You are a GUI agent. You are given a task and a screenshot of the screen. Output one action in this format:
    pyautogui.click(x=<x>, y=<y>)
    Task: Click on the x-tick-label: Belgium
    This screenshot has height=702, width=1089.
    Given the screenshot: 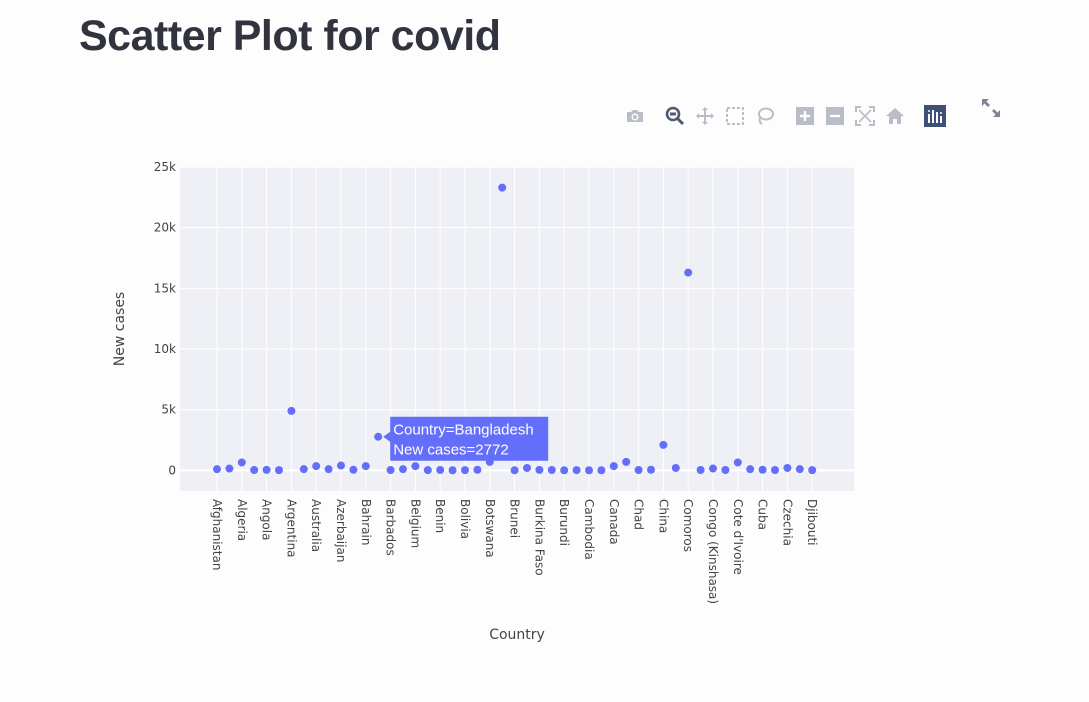 What is the action you would take?
    pyautogui.click(x=415, y=523)
    